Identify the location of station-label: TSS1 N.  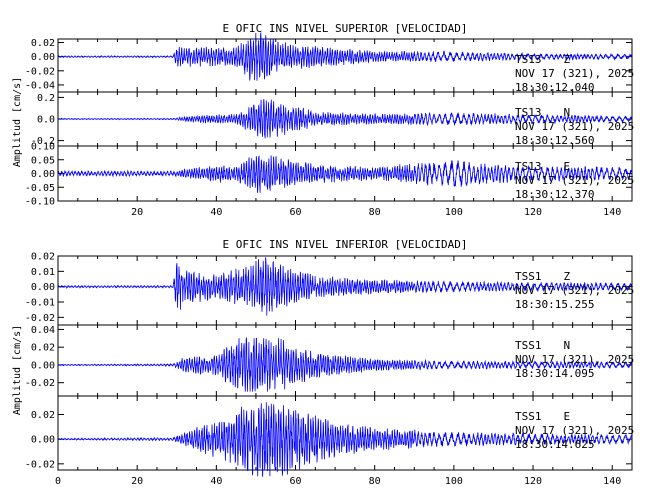
(542, 345).